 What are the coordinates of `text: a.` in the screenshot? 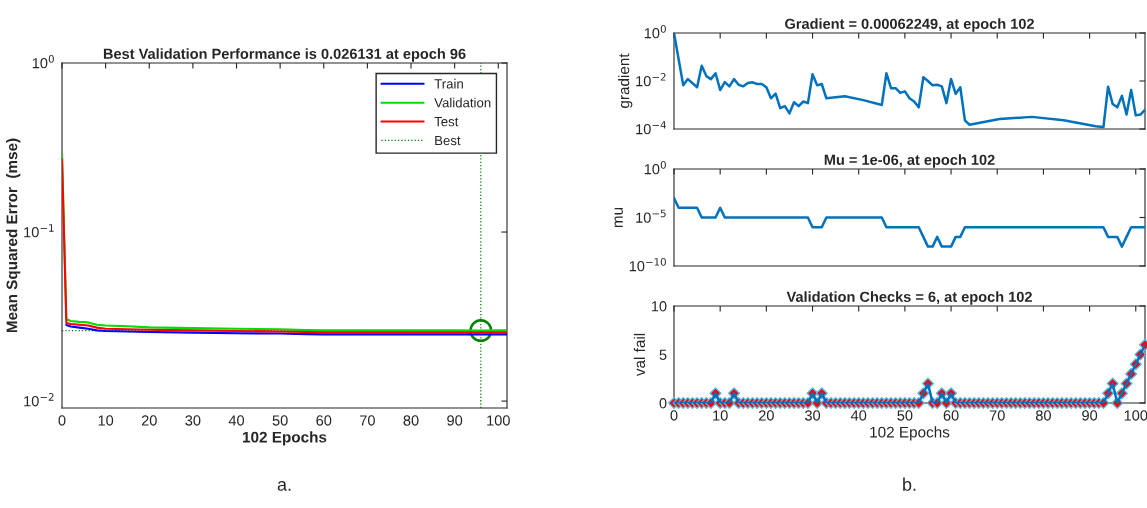 It's located at (284, 485).